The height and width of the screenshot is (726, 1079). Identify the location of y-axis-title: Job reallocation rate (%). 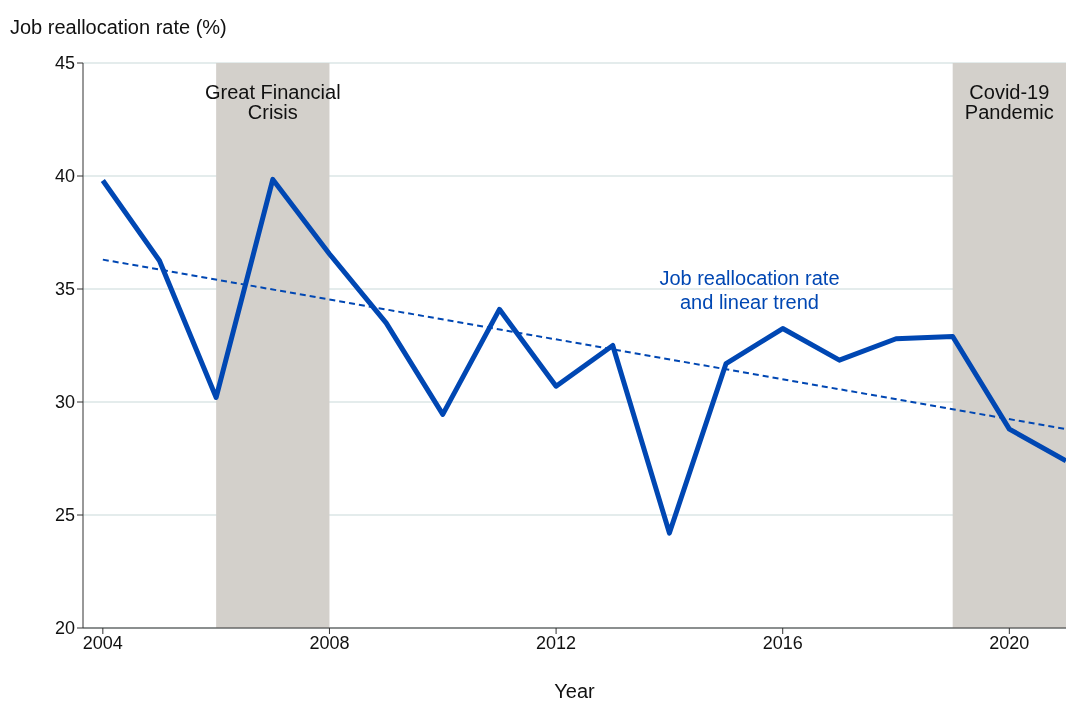
(118, 27).